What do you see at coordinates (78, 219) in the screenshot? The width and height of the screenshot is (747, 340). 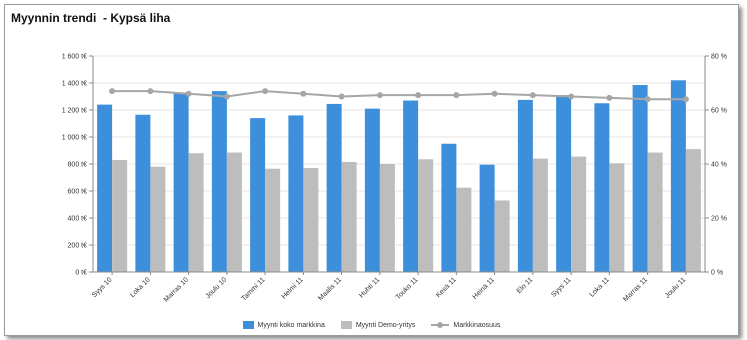 I see `y-left-tick-label: 400 t€` at bounding box center [78, 219].